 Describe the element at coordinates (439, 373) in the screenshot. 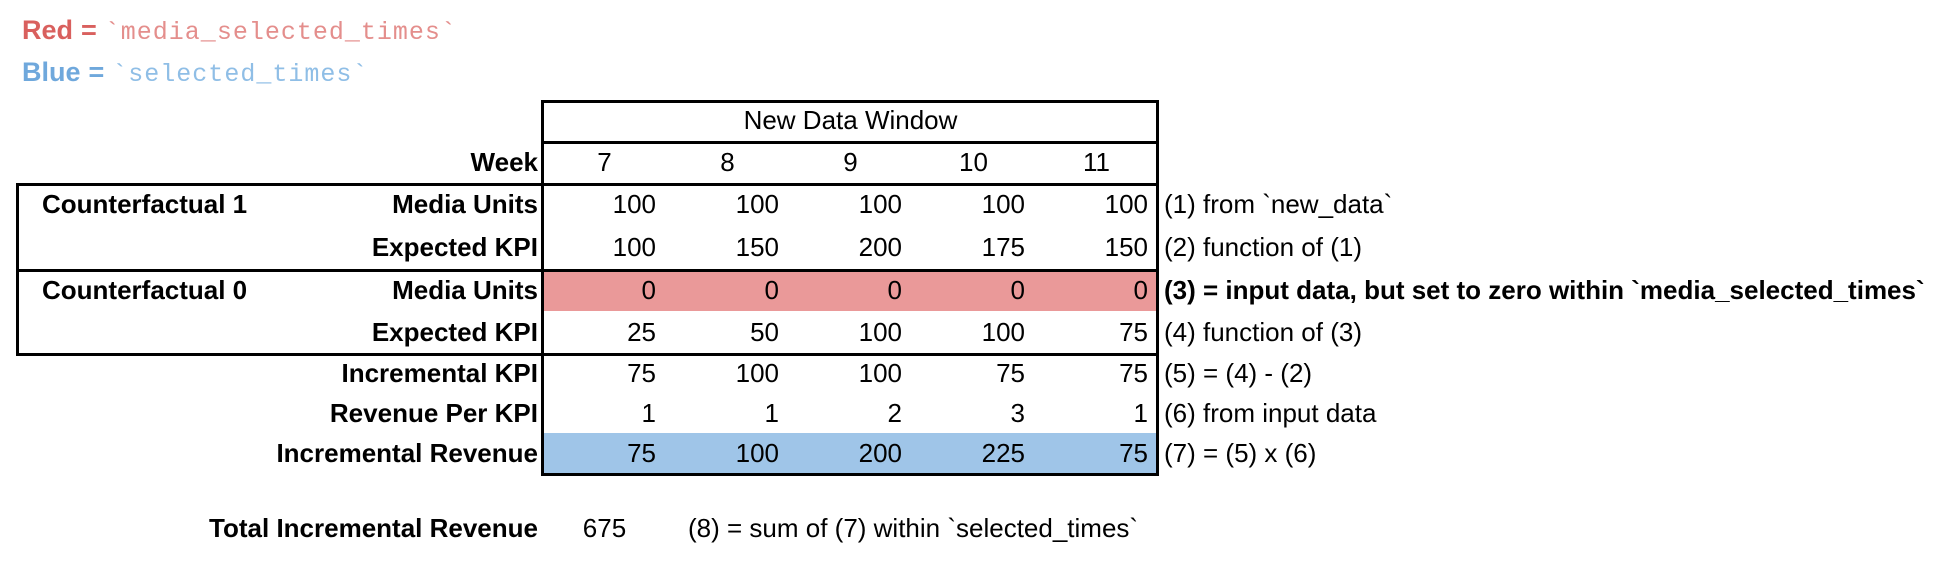

I see `row-label: Incremental KPI` at that location.